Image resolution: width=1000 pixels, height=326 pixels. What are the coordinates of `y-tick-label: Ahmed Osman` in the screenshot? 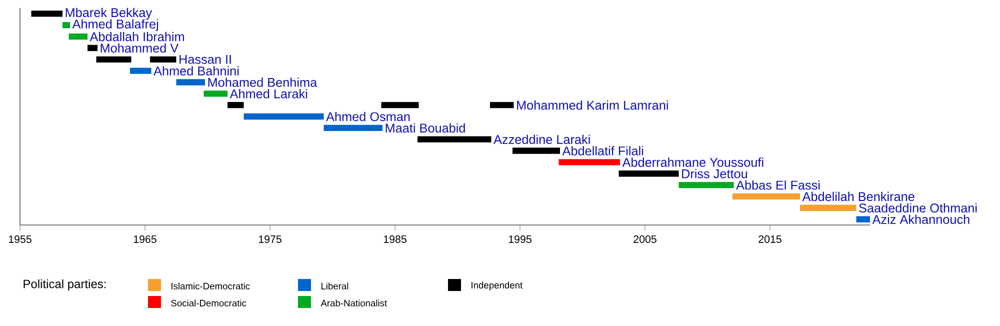 It's located at (368, 117).